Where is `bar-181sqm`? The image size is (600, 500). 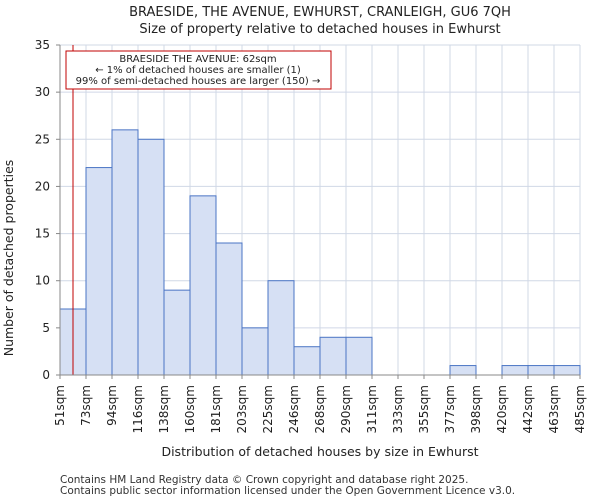
bar-181sqm is located at coordinates (229, 309).